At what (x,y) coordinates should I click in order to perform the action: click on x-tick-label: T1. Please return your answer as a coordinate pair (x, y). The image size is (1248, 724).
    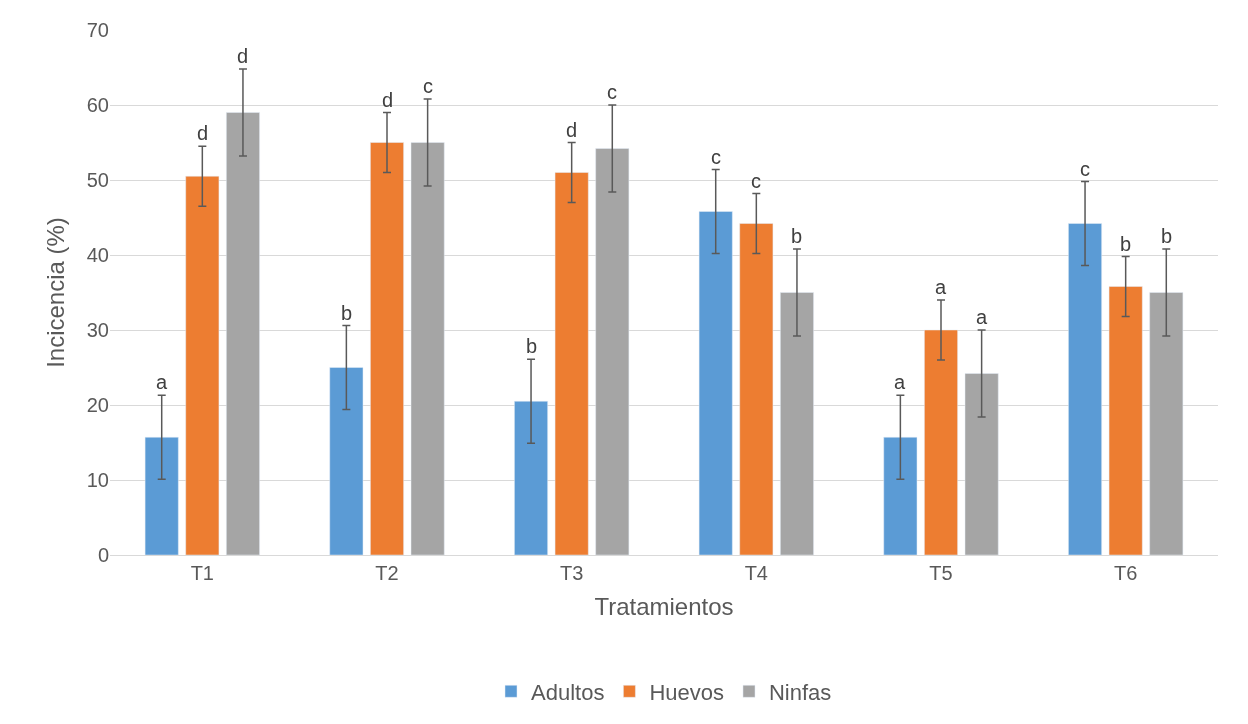
    Looking at the image, I should click on (202, 573).